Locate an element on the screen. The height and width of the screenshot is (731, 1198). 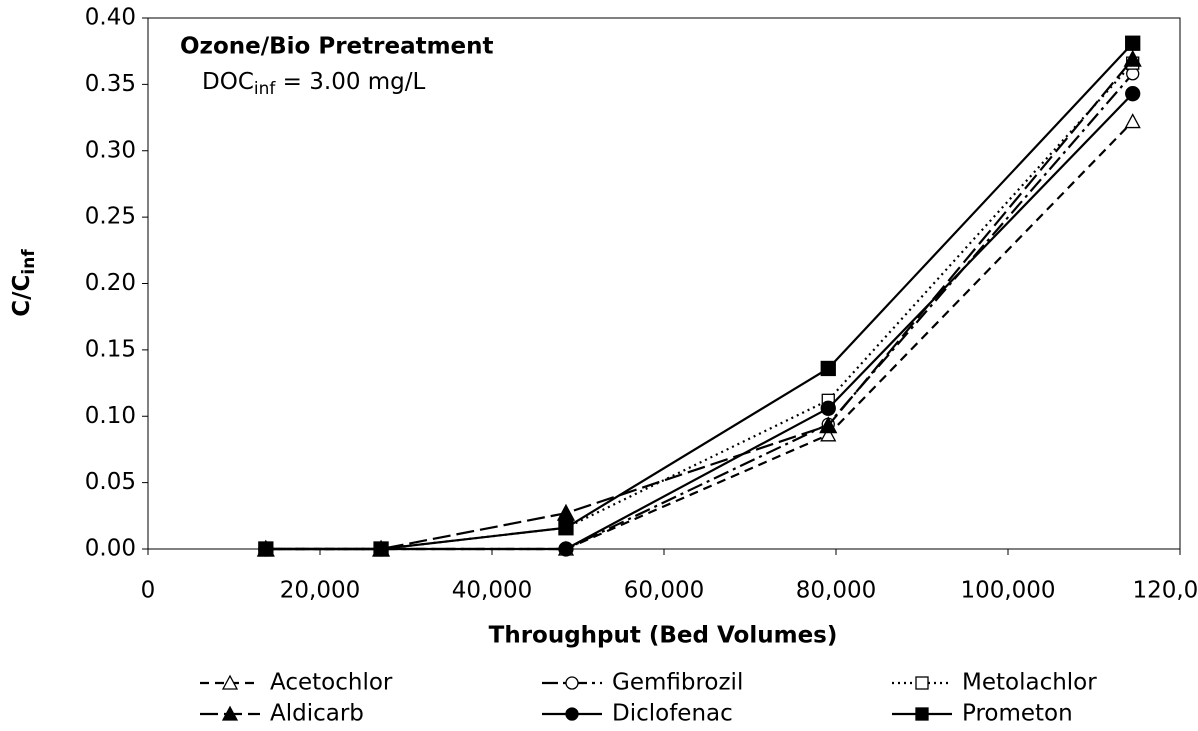
y-tick-label: 0.20 is located at coordinates (110, 283).